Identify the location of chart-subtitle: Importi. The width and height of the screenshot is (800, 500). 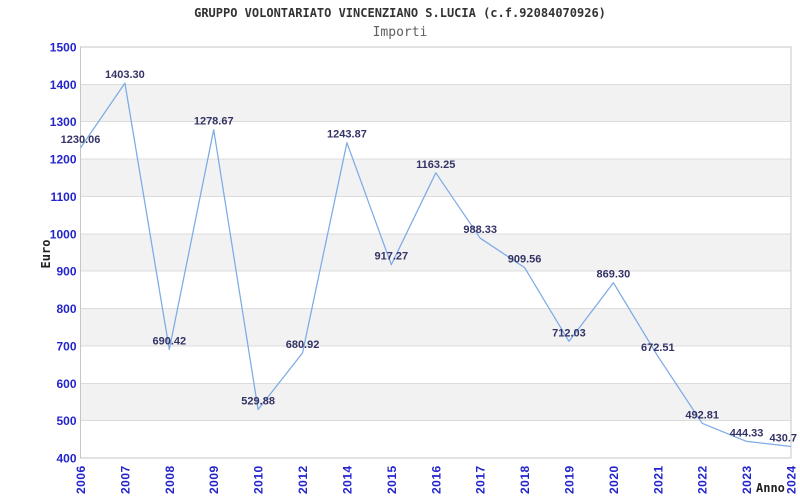
(400, 32).